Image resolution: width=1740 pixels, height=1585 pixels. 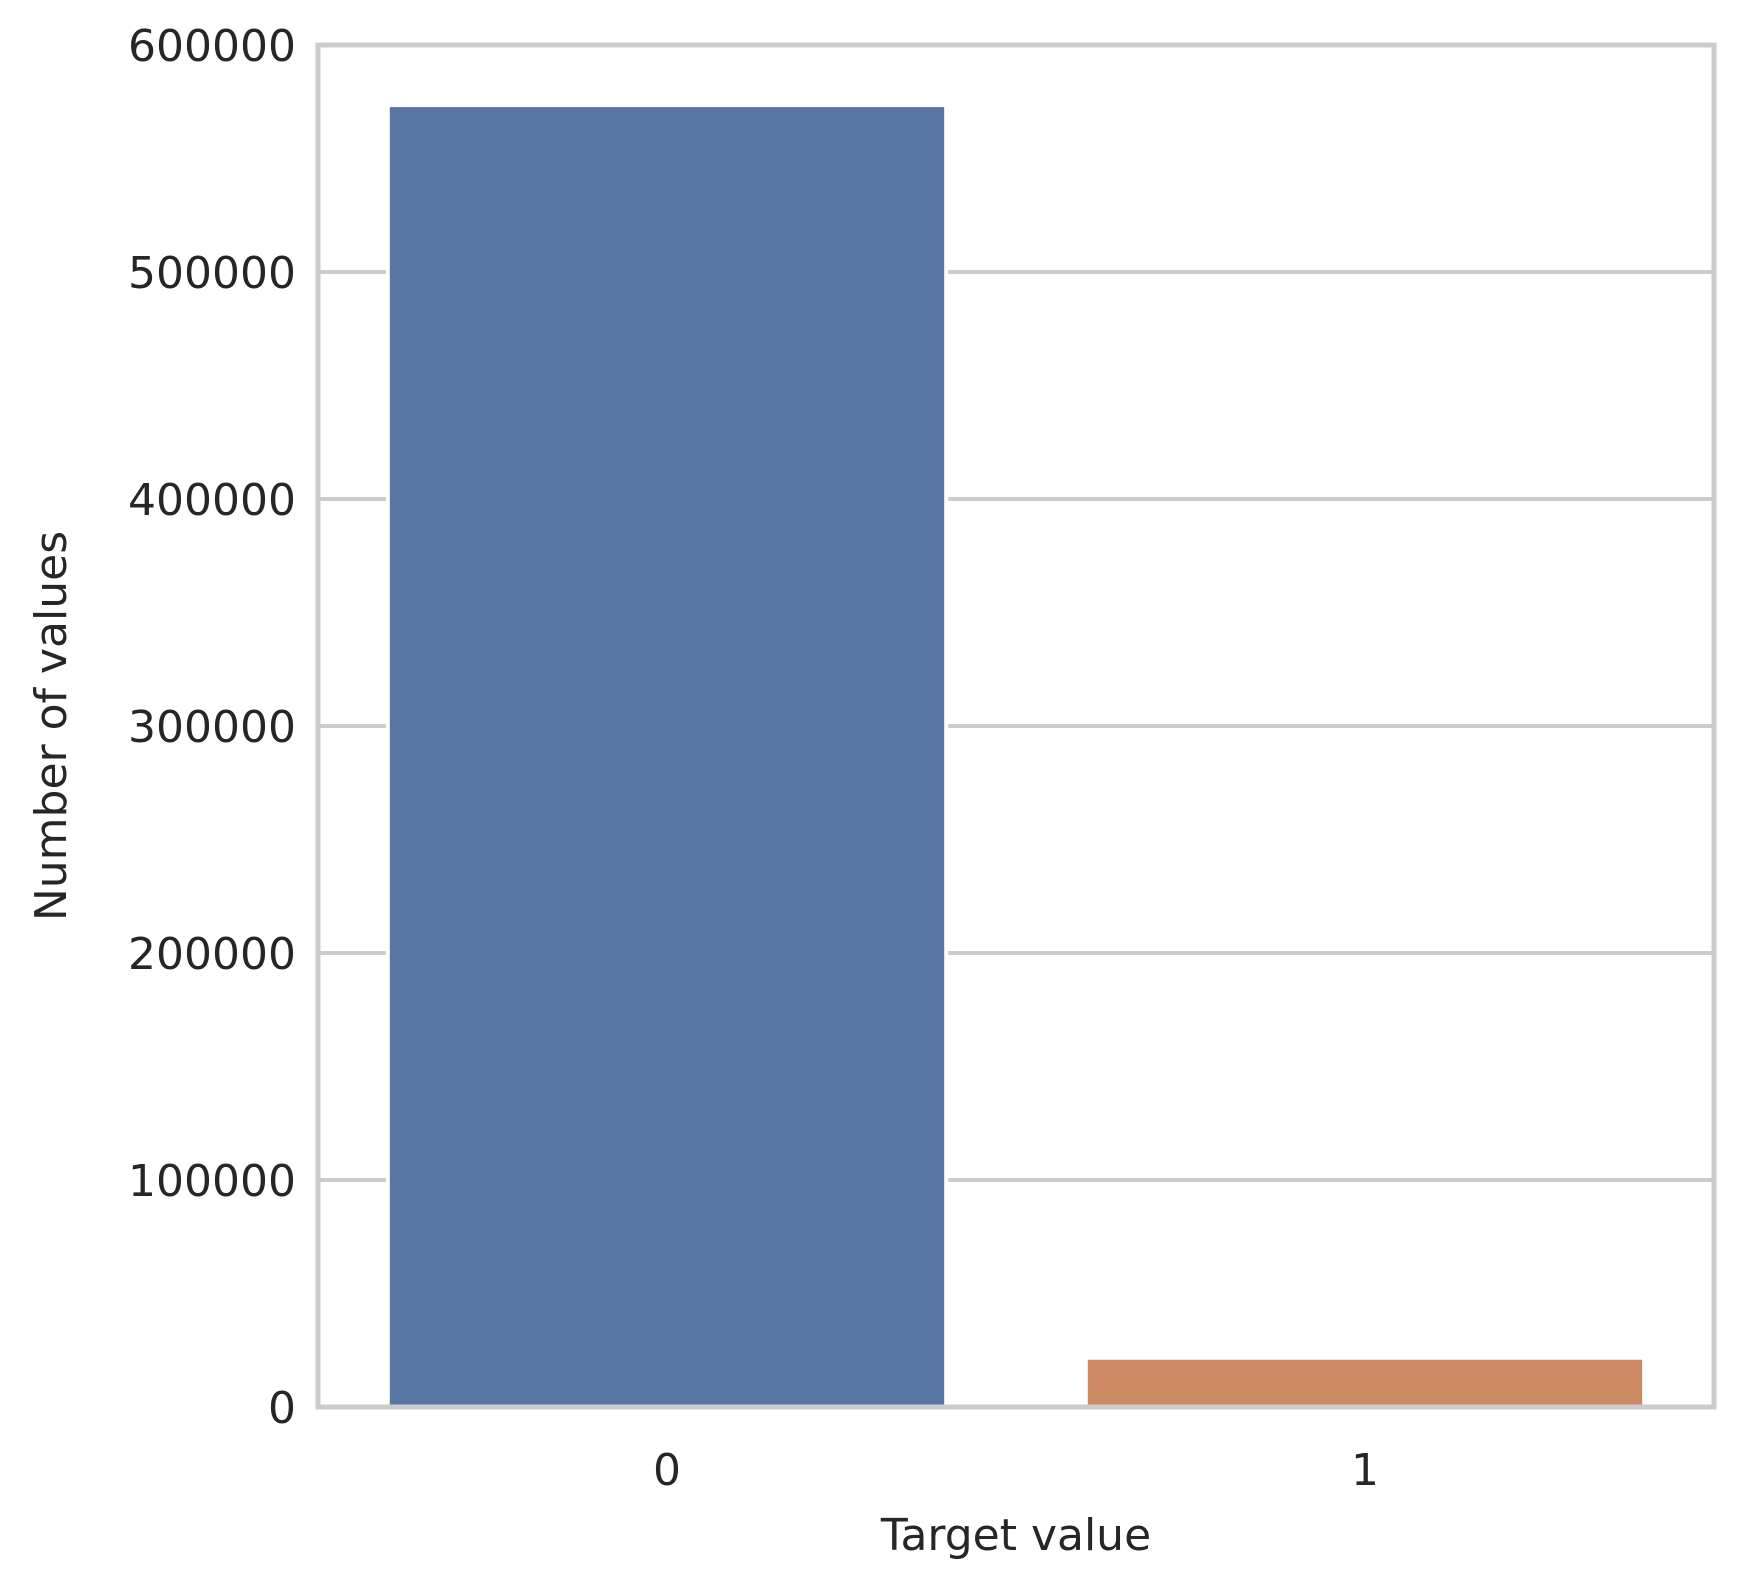 What do you see at coordinates (212, 46) in the screenshot?
I see `y-tick-label-600000: 600000` at bounding box center [212, 46].